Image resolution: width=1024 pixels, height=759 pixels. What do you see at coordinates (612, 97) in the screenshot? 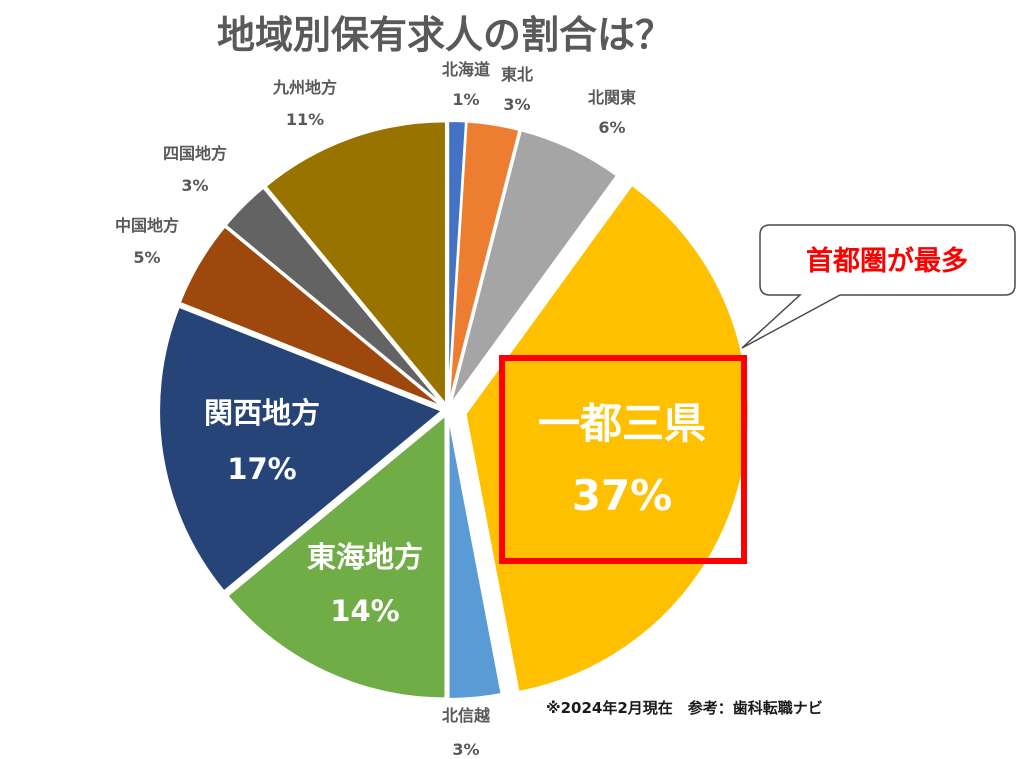
I see `slice-name-label-2: 北関東` at bounding box center [612, 97].